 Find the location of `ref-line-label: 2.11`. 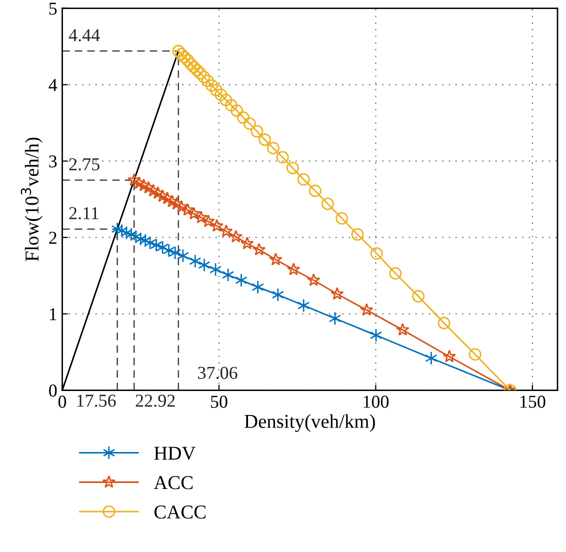

ref-line-label: 2.11 is located at coordinates (83, 213).